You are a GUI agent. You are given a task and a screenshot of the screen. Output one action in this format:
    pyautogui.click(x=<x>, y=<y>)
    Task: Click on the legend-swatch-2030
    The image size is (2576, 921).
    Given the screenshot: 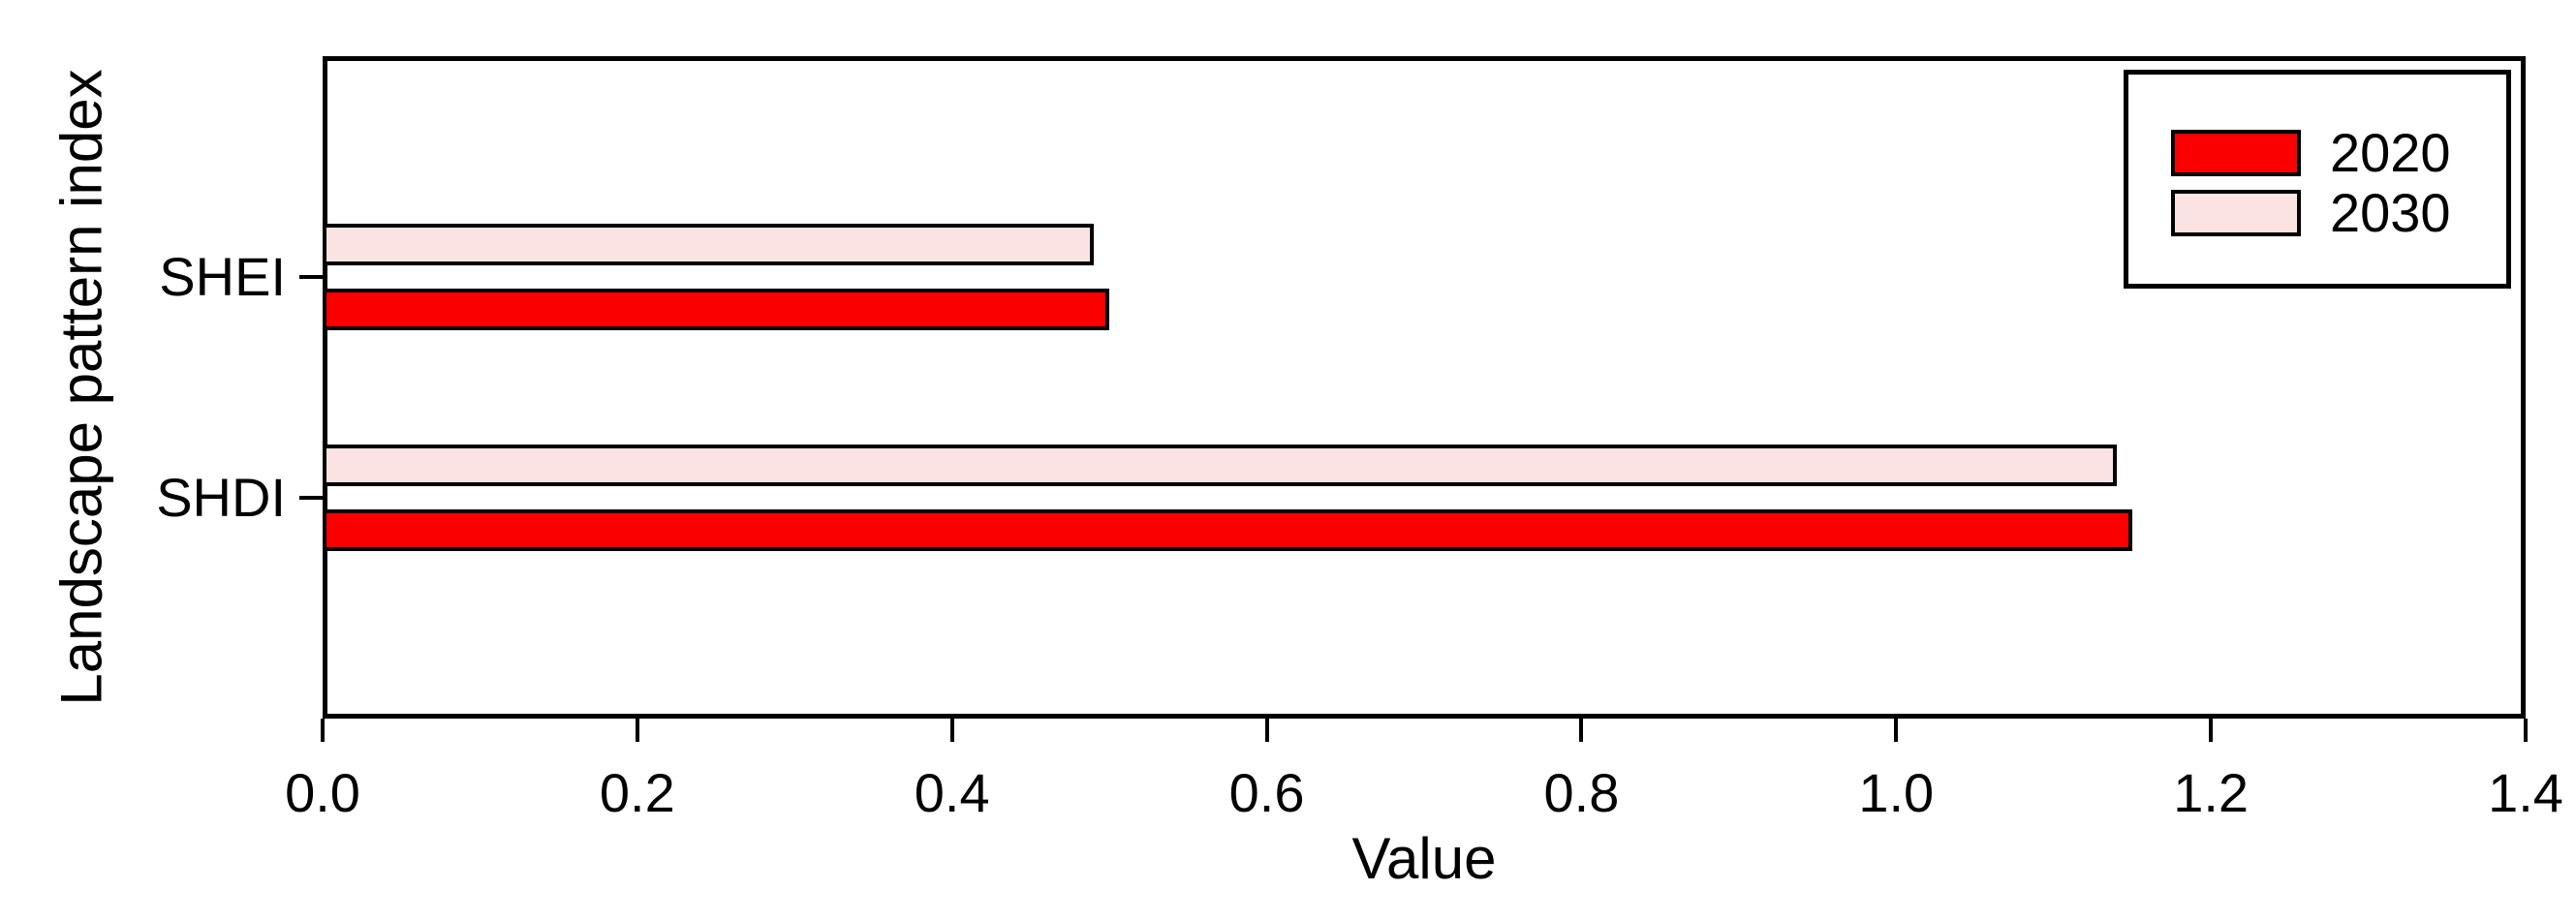 What is the action you would take?
    pyautogui.click(x=2236, y=213)
    